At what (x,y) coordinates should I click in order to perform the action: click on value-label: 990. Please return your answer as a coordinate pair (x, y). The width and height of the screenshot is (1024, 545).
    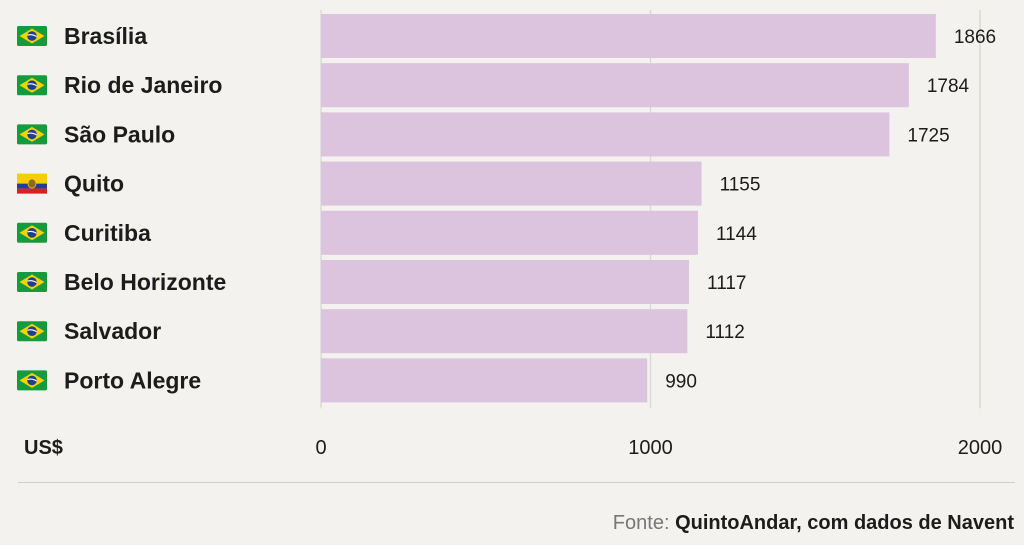
    Looking at the image, I should click on (681, 381).